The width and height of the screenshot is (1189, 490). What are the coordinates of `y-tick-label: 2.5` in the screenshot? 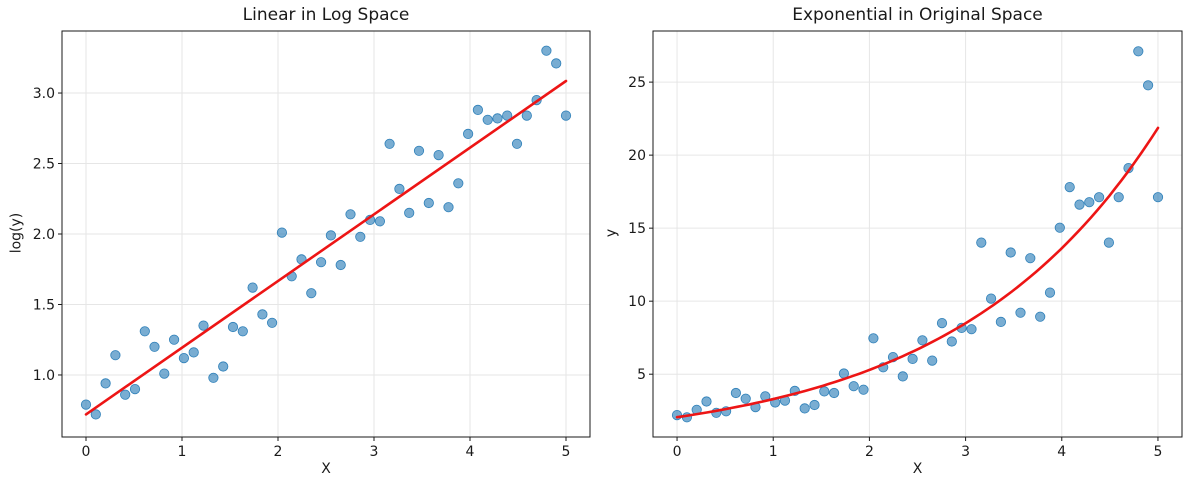 It's located at (44, 165).